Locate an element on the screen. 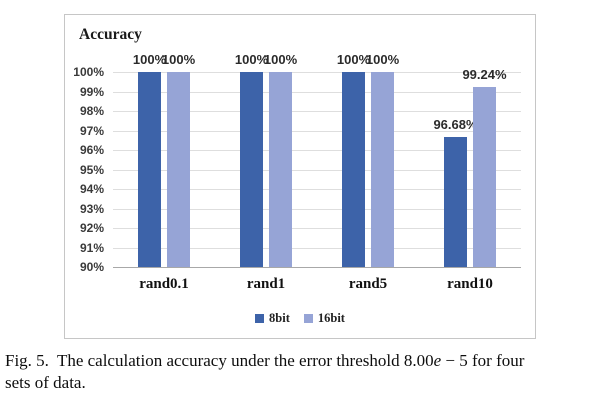 This screenshot has height=405, width=600. caption-fig-label: Fig. 5. is located at coordinates (27, 360).